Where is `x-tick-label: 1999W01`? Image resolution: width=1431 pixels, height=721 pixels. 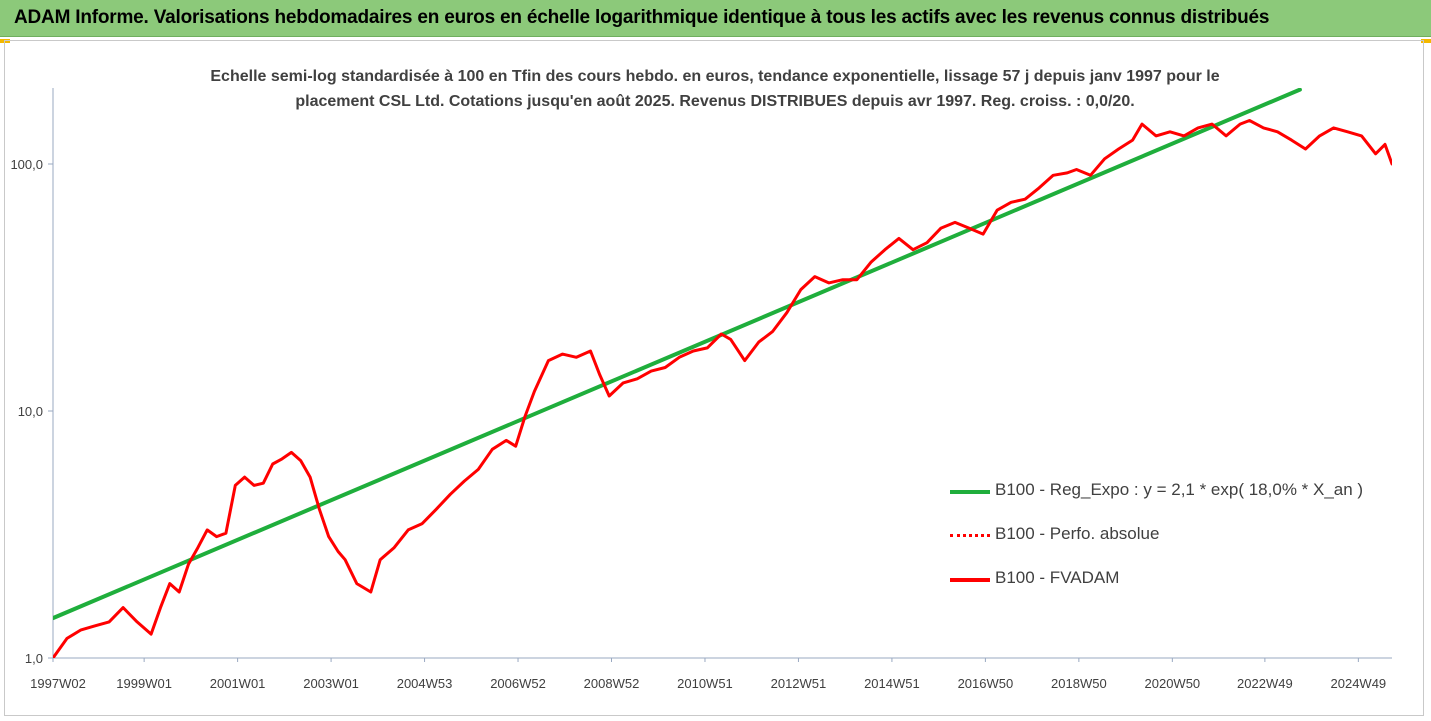
x-tick-label: 1999W01 is located at coordinates (144, 683).